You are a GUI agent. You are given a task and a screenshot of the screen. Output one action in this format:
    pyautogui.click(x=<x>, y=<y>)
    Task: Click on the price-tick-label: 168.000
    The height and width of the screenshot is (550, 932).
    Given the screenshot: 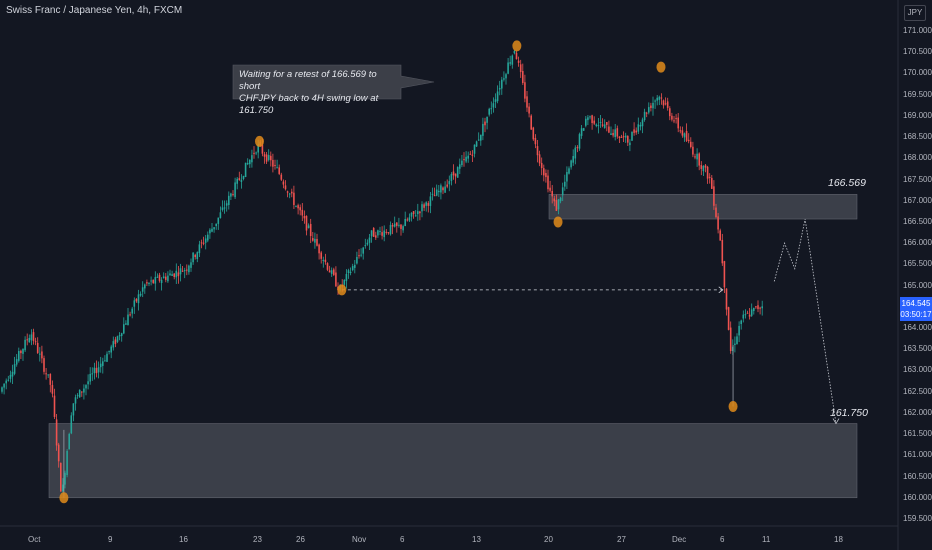 What is the action you would take?
    pyautogui.click(x=917, y=158)
    